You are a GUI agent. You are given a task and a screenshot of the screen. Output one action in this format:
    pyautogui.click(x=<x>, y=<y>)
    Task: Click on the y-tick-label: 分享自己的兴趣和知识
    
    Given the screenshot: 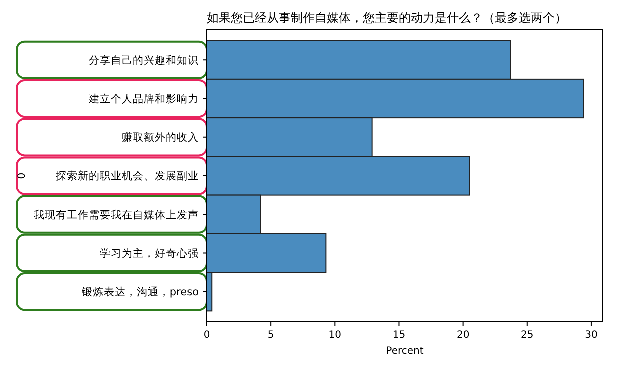 What is the action you would take?
    pyautogui.click(x=144, y=60)
    